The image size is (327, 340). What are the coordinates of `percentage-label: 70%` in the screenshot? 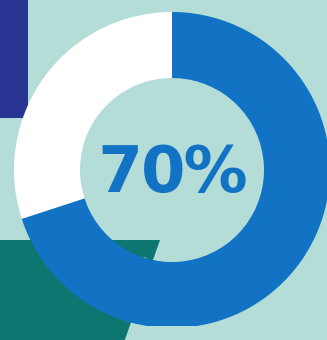 It's located at (172, 171).